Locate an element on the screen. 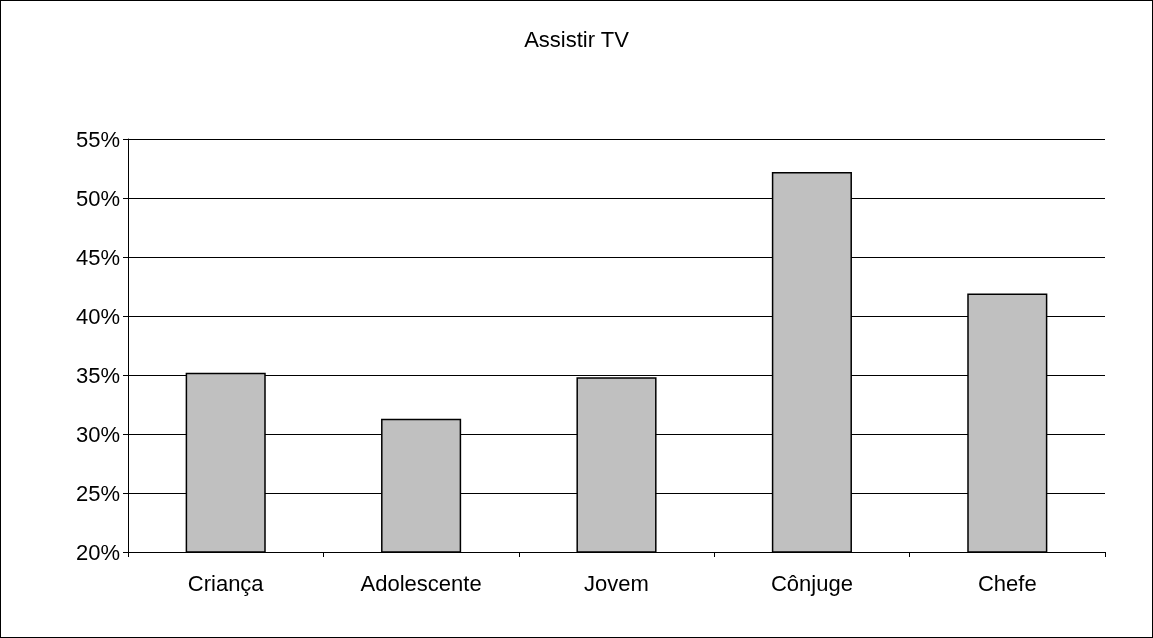  x-tick-label: Adolescente is located at coordinates (421, 583).